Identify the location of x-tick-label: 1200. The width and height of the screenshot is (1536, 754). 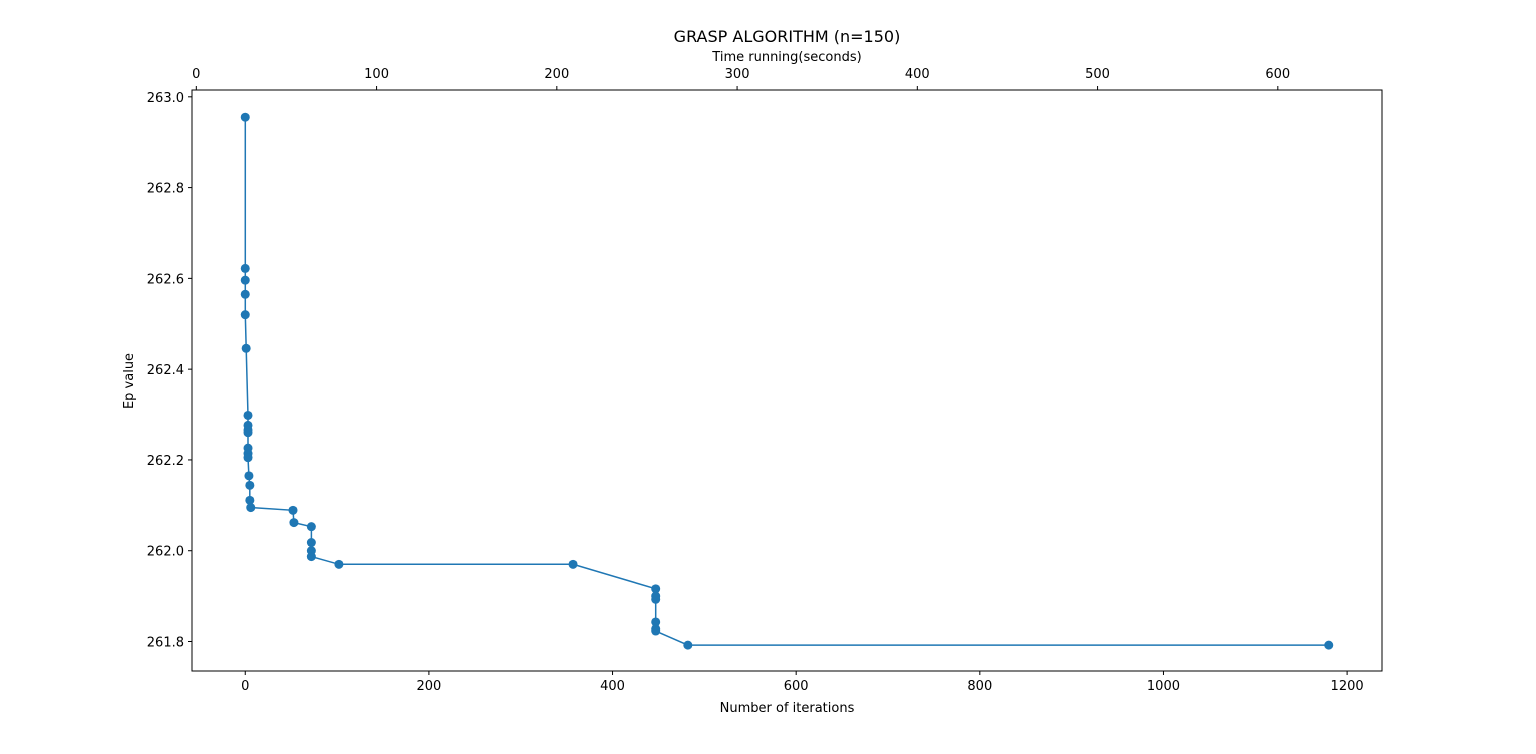
(1347, 686).